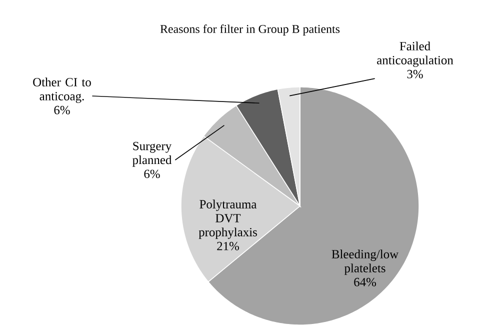  Describe the element at coordinates (228, 246) in the screenshot. I see `data-label: 21%` at that location.